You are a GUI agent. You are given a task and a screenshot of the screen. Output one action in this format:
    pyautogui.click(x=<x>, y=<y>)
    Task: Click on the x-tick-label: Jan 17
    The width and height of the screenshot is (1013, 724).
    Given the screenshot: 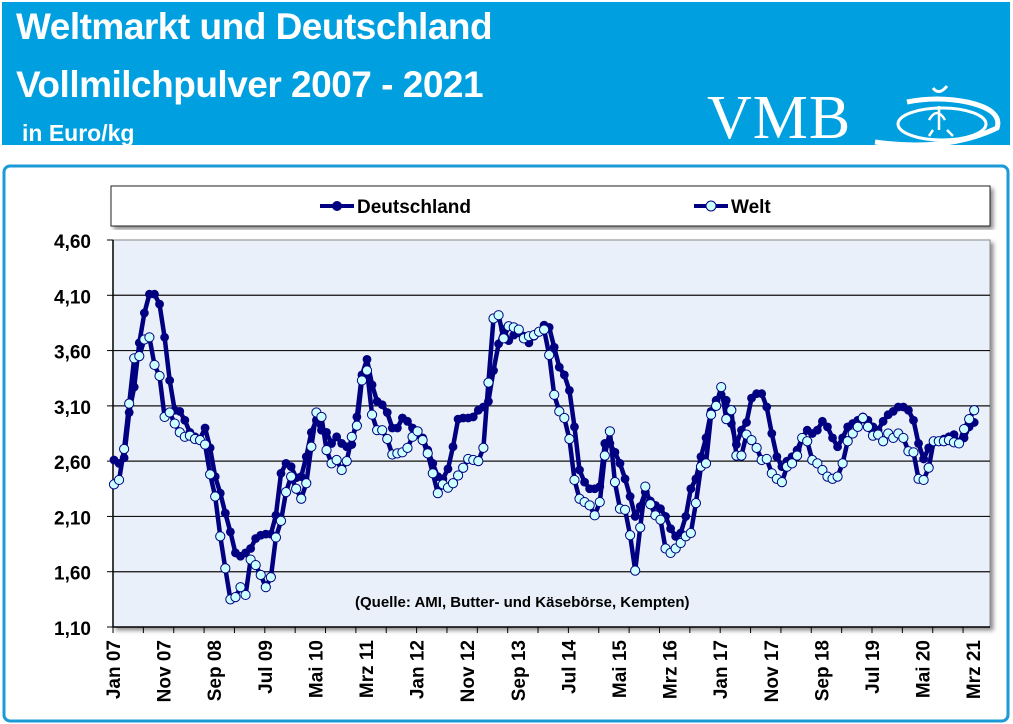 What is the action you would take?
    pyautogui.click(x=721, y=669)
    